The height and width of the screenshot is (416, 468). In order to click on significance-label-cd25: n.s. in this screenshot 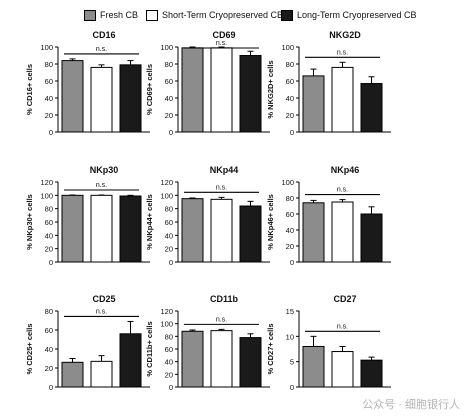, I will do `click(101, 311)`.